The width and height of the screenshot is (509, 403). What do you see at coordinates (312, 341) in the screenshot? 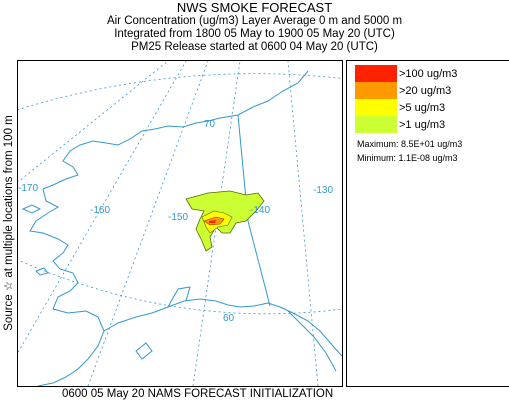
I see `southeast-coast` at bounding box center [312, 341].